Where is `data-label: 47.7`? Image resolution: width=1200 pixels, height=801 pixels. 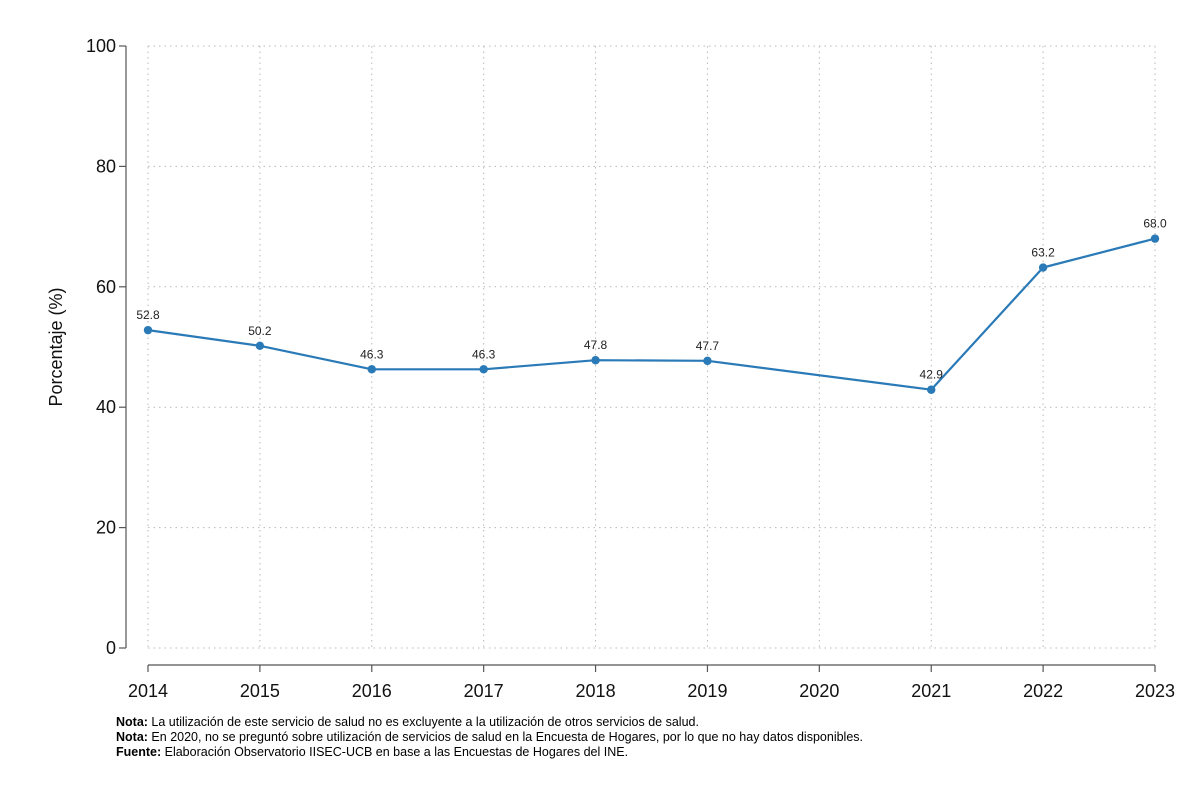 data-label: 47.7 is located at coordinates (708, 346).